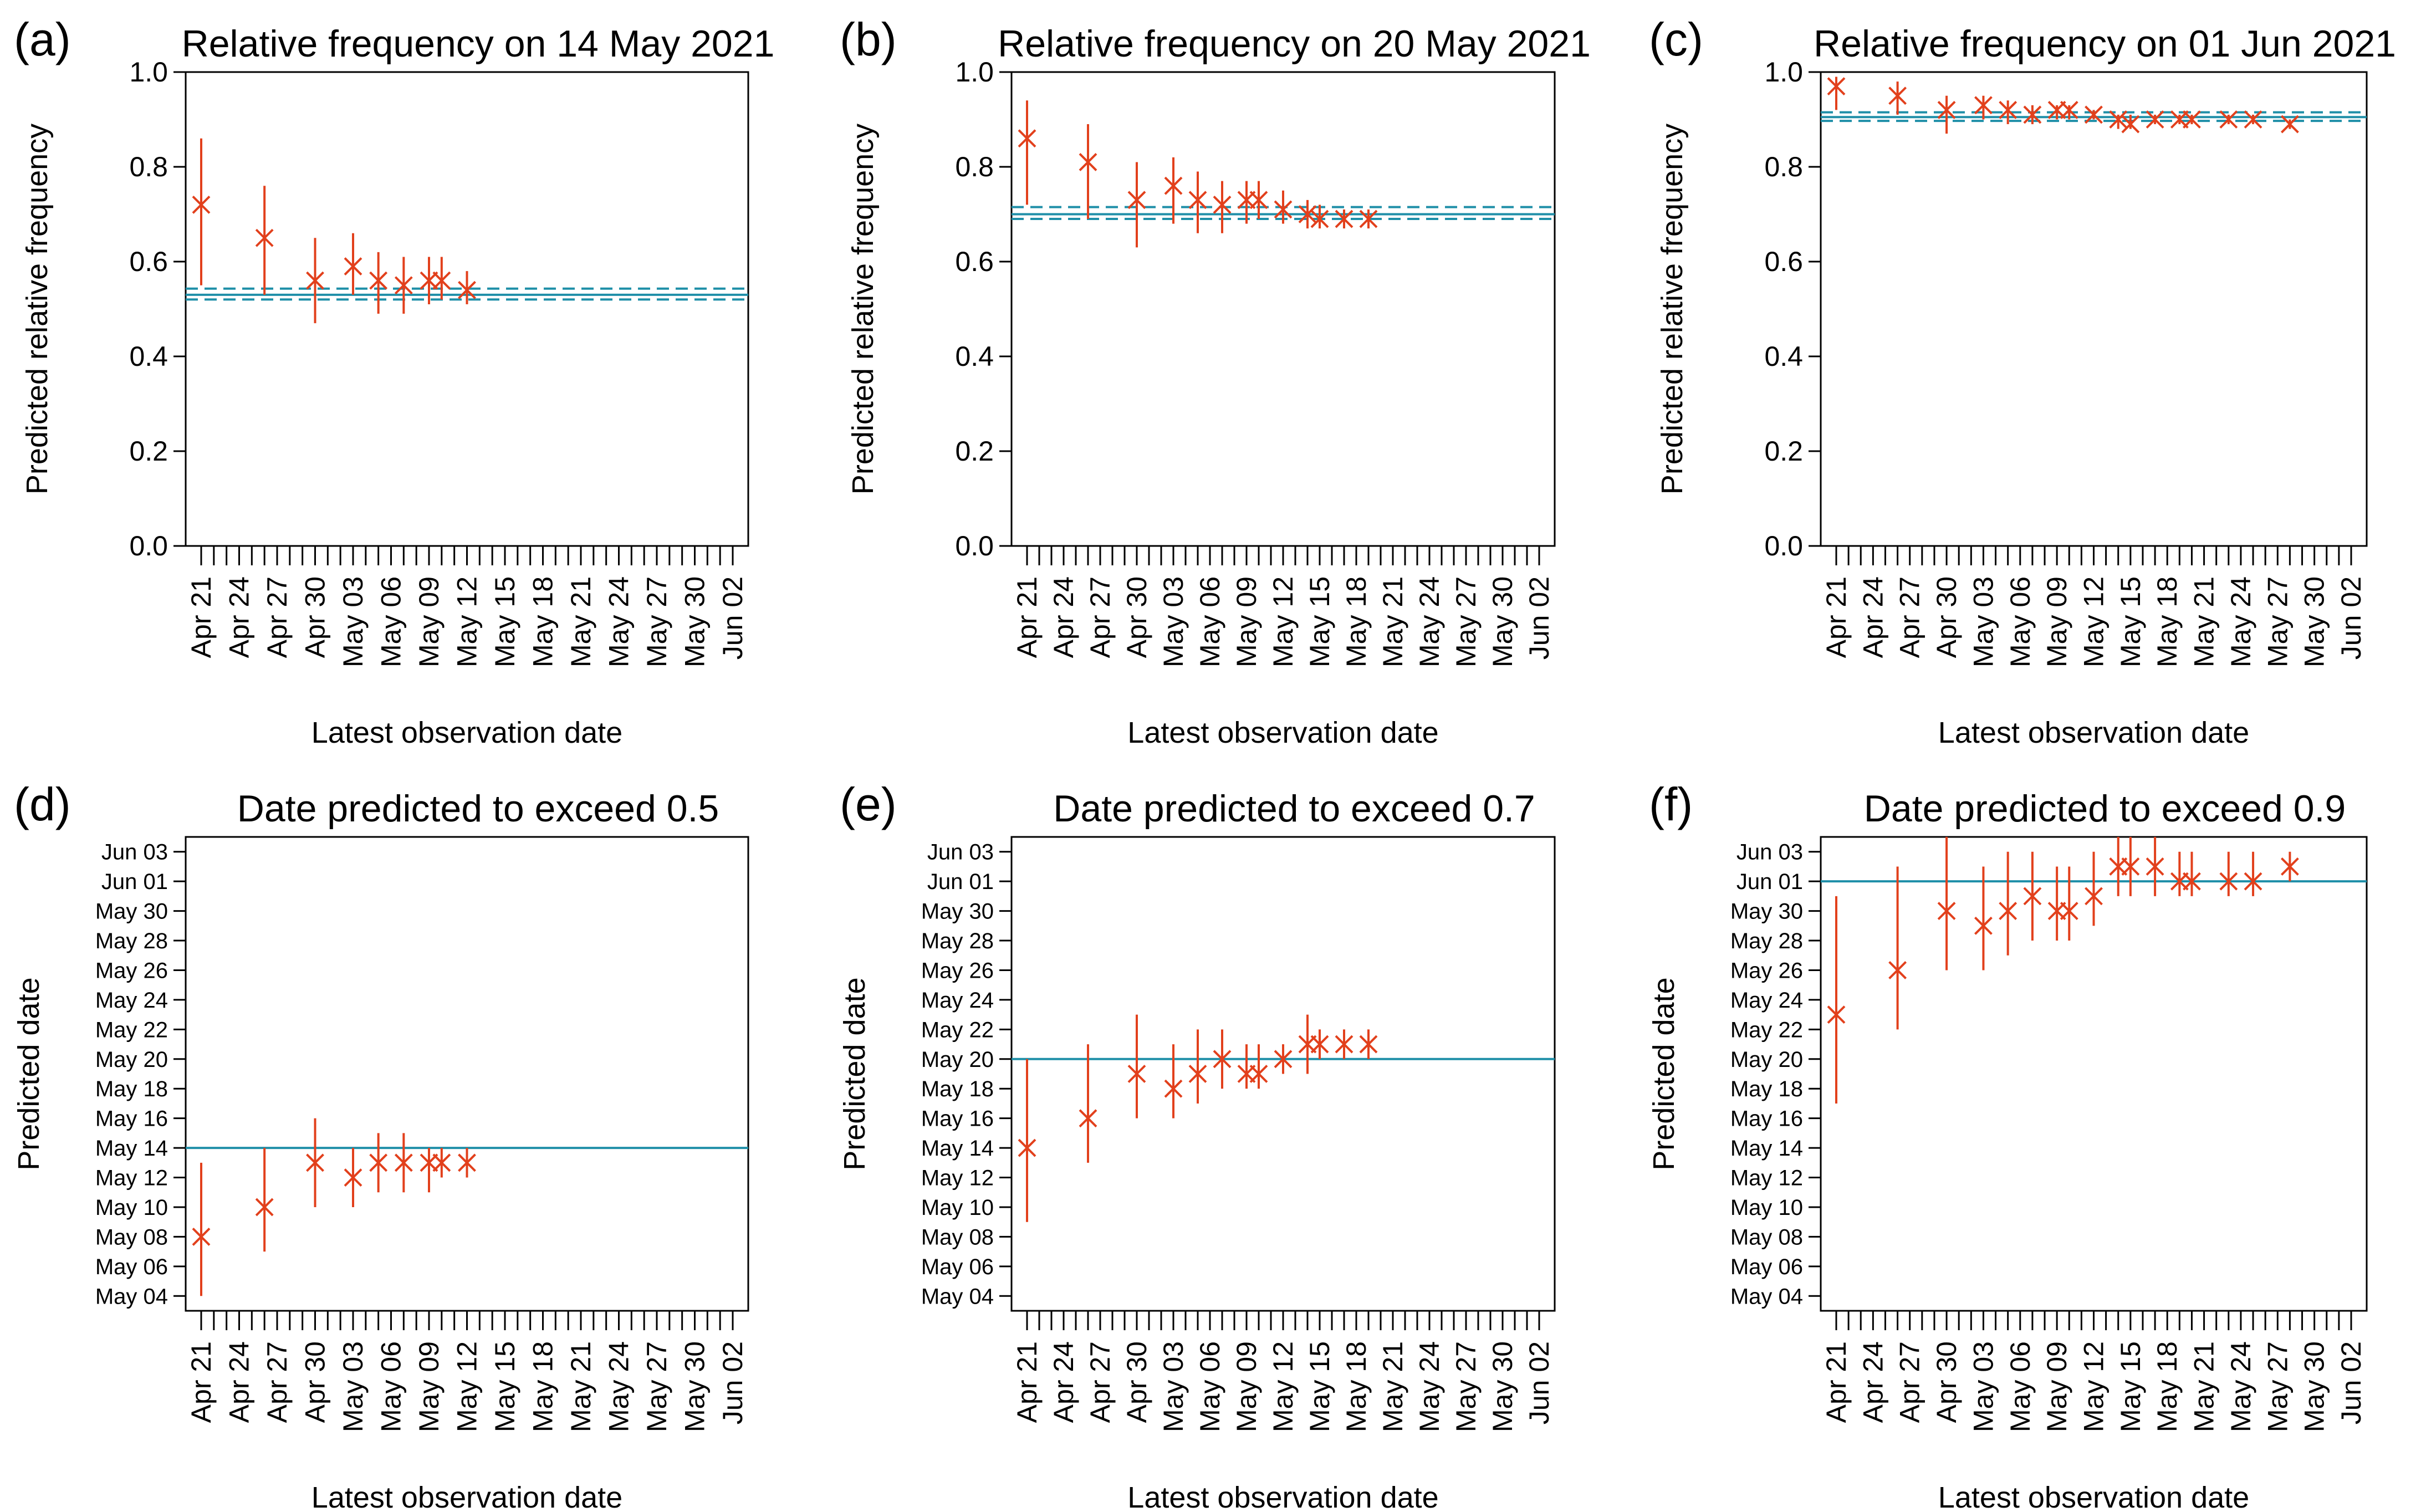  Describe the element at coordinates (1767, 1267) in the screenshot. I see `y-tick-label: May 06` at that location.